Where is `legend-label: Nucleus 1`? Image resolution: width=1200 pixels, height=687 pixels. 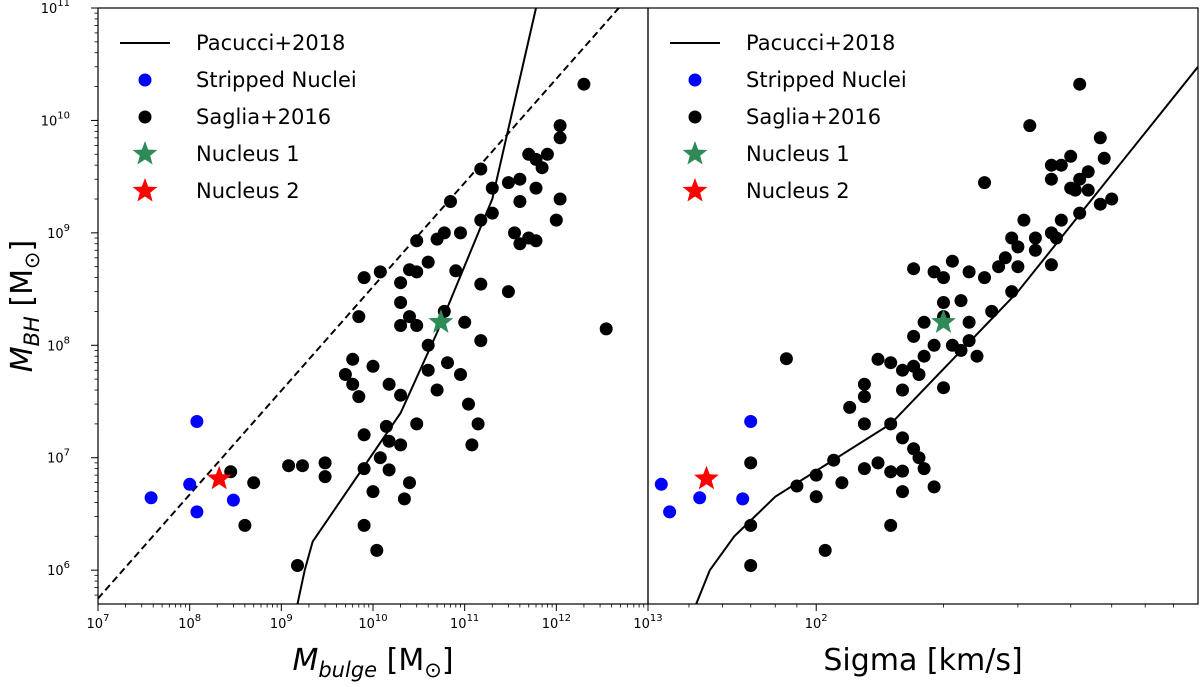 legend-label: Nucleus 1 is located at coordinates (798, 154).